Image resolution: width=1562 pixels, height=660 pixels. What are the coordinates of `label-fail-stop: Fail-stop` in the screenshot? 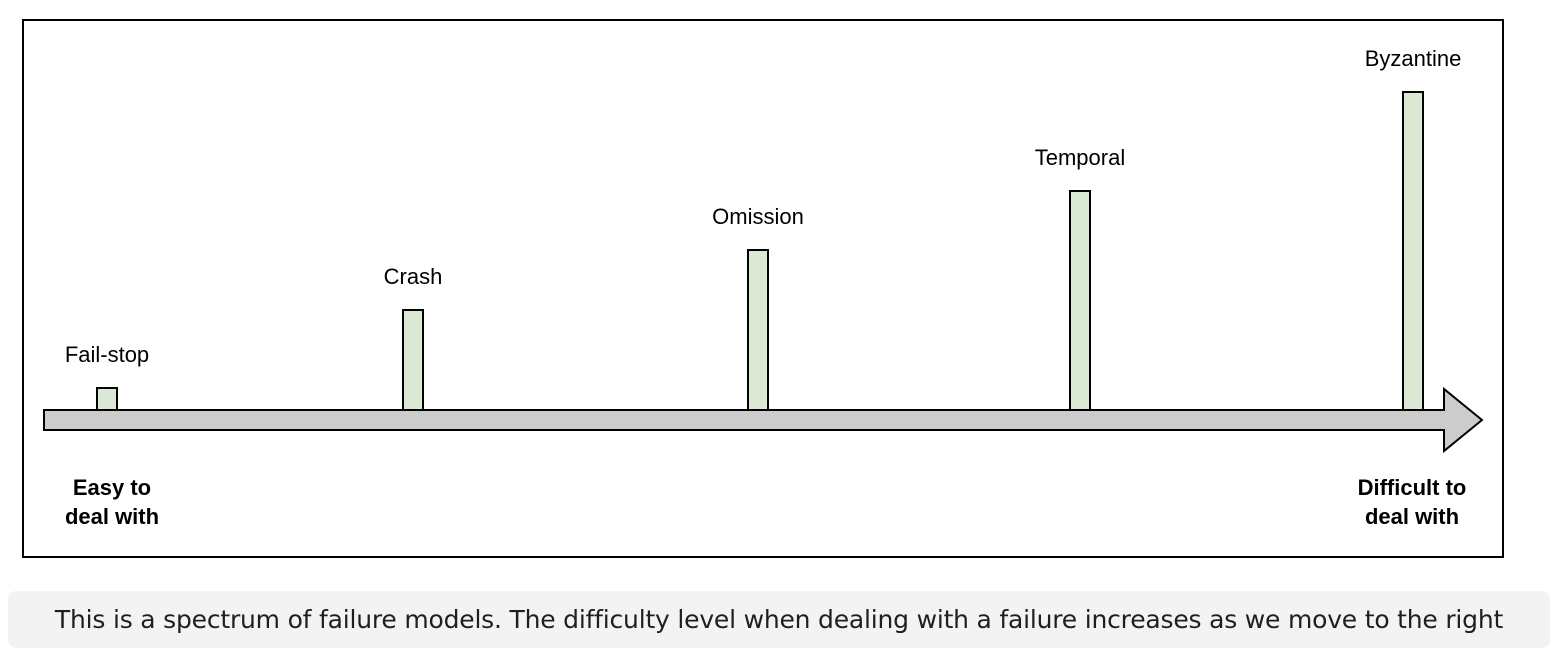 It's located at (107, 354).